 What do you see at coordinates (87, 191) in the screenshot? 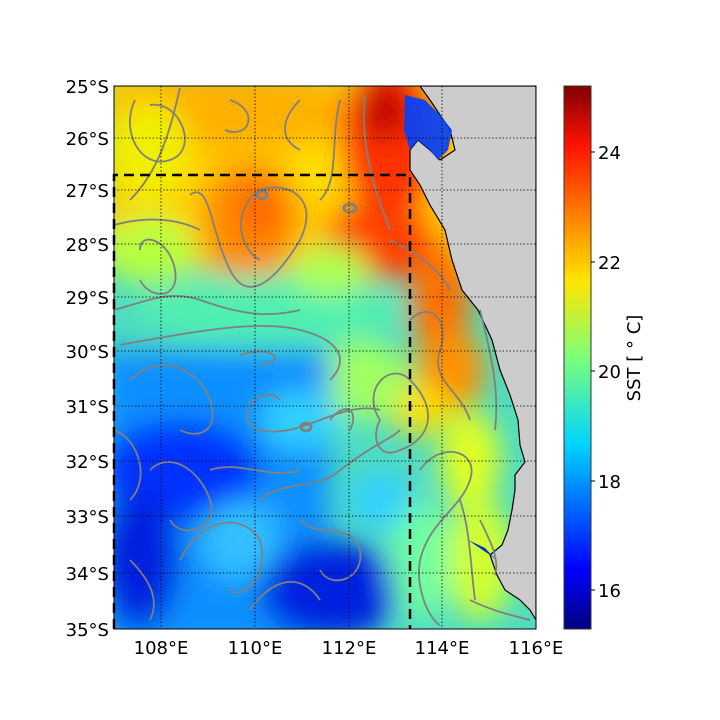
I see `svg-text: 27°S` at bounding box center [87, 191].